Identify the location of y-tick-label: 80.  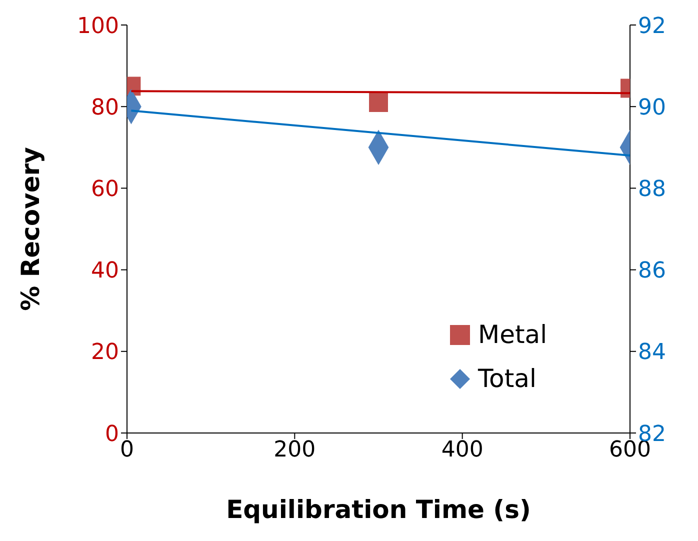
(105, 107).